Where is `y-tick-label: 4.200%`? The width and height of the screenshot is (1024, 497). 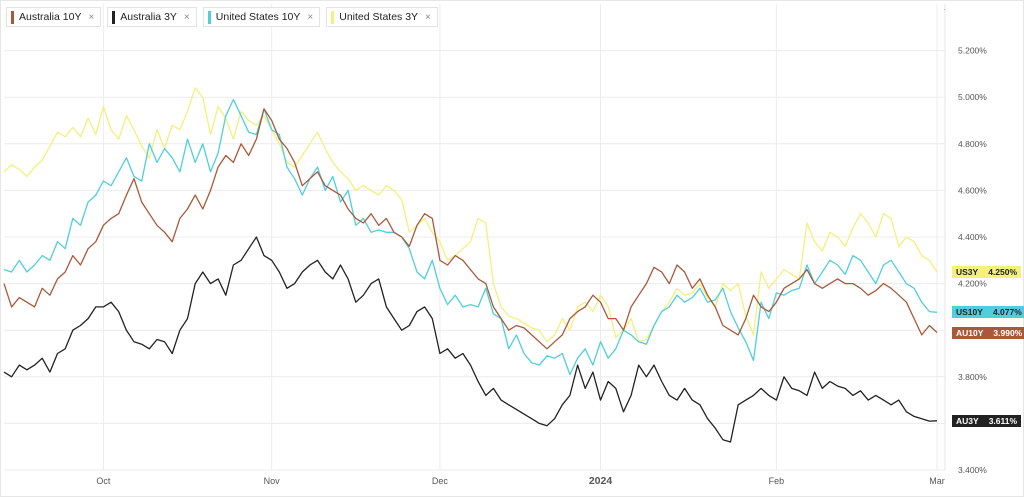
y-tick-label: 4.200% is located at coordinates (972, 284).